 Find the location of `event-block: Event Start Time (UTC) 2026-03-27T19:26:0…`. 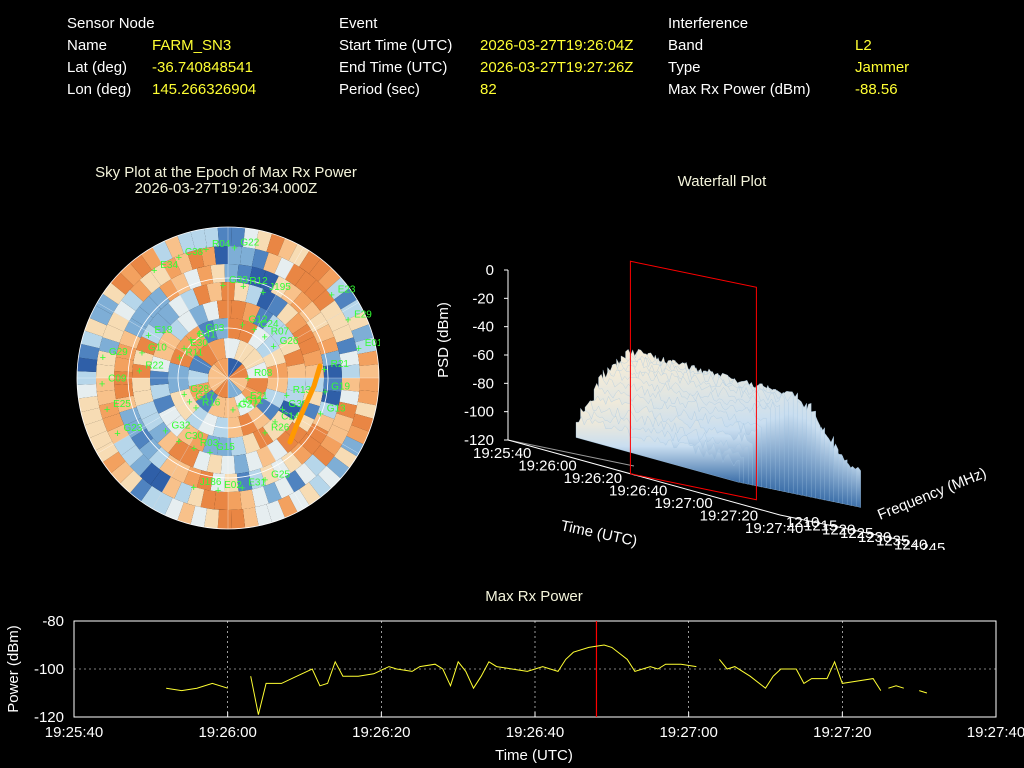

event-block: Event Start Time (UTC) 2026-03-27T19:26:0… is located at coordinates (486, 57).